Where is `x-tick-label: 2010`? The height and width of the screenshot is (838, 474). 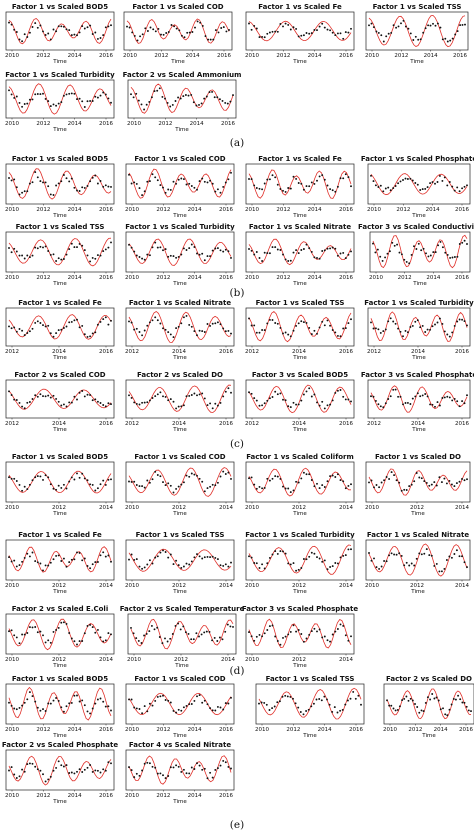
x-tick-label: 2010 is located at coordinates (12, 660).